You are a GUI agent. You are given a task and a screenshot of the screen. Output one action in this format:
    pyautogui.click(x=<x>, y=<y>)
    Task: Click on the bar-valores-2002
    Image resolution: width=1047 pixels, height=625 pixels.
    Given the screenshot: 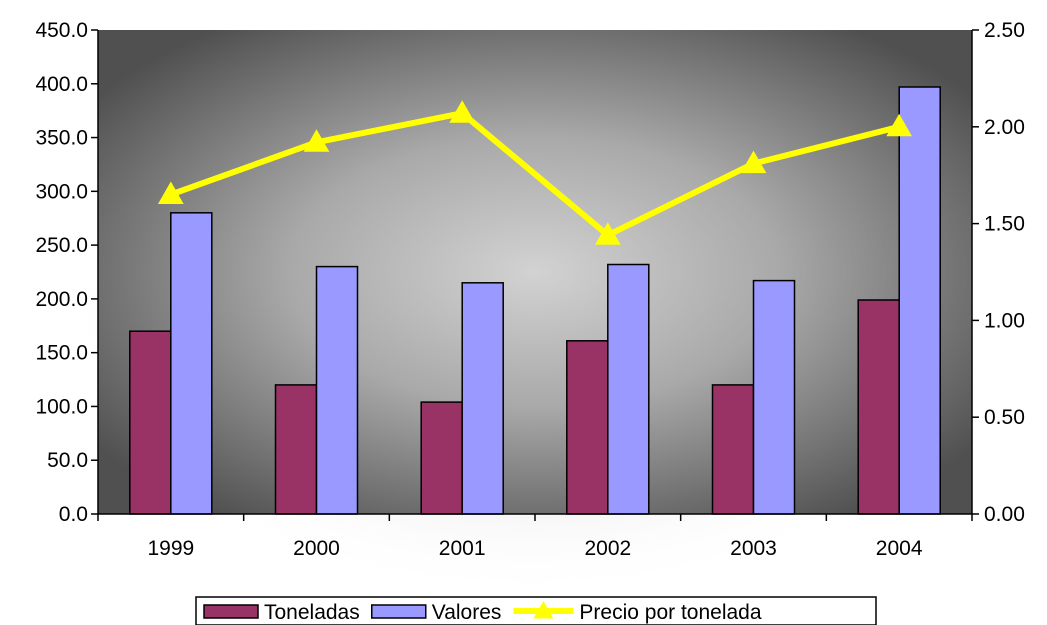 What is the action you would take?
    pyautogui.click(x=628, y=389)
    